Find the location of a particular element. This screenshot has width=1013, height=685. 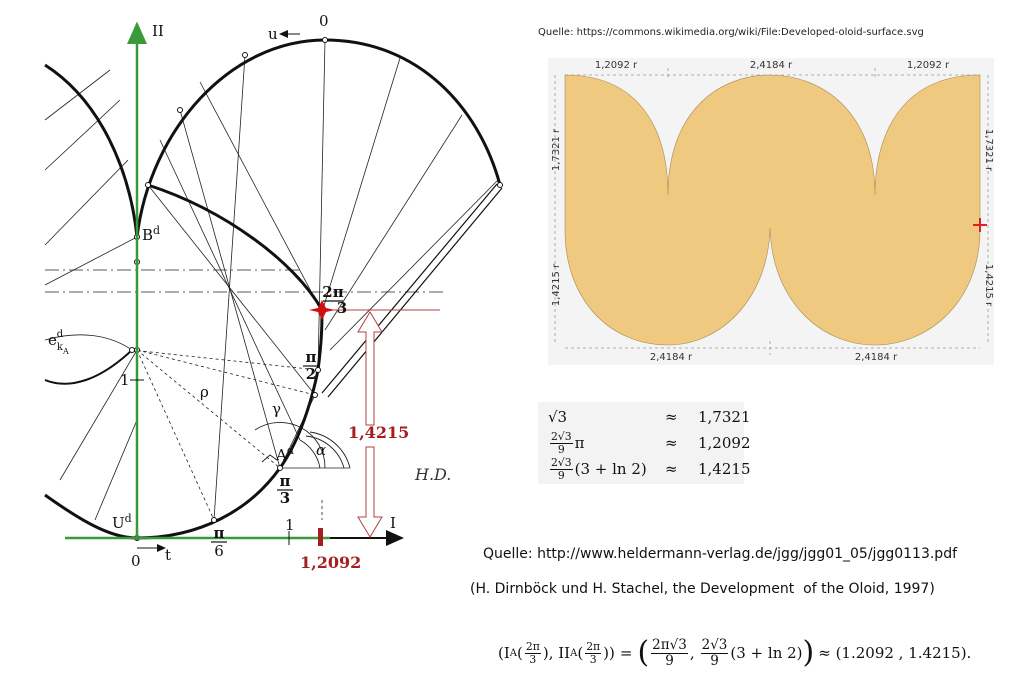

formula-text: (I is located at coordinates (504, 653).